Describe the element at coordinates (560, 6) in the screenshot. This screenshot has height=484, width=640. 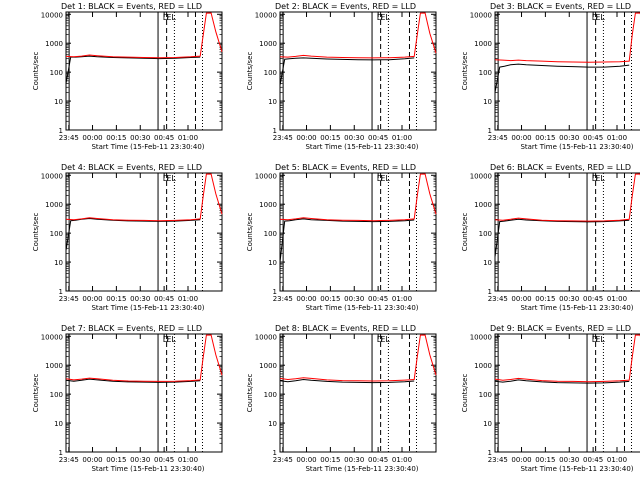
I see `panel-title: Det 3: BLACK = Events, RED = LLD` at that location.